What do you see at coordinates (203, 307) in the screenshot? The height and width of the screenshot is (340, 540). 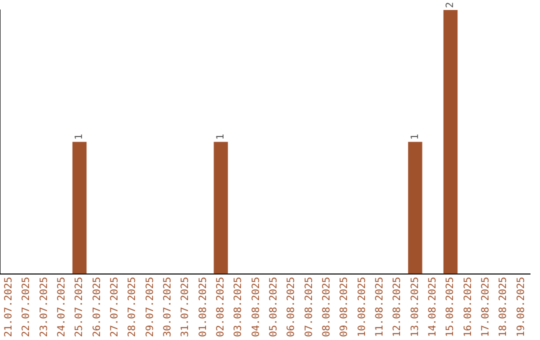 I see `x-tick-label: 01.08.2025` at bounding box center [203, 307].